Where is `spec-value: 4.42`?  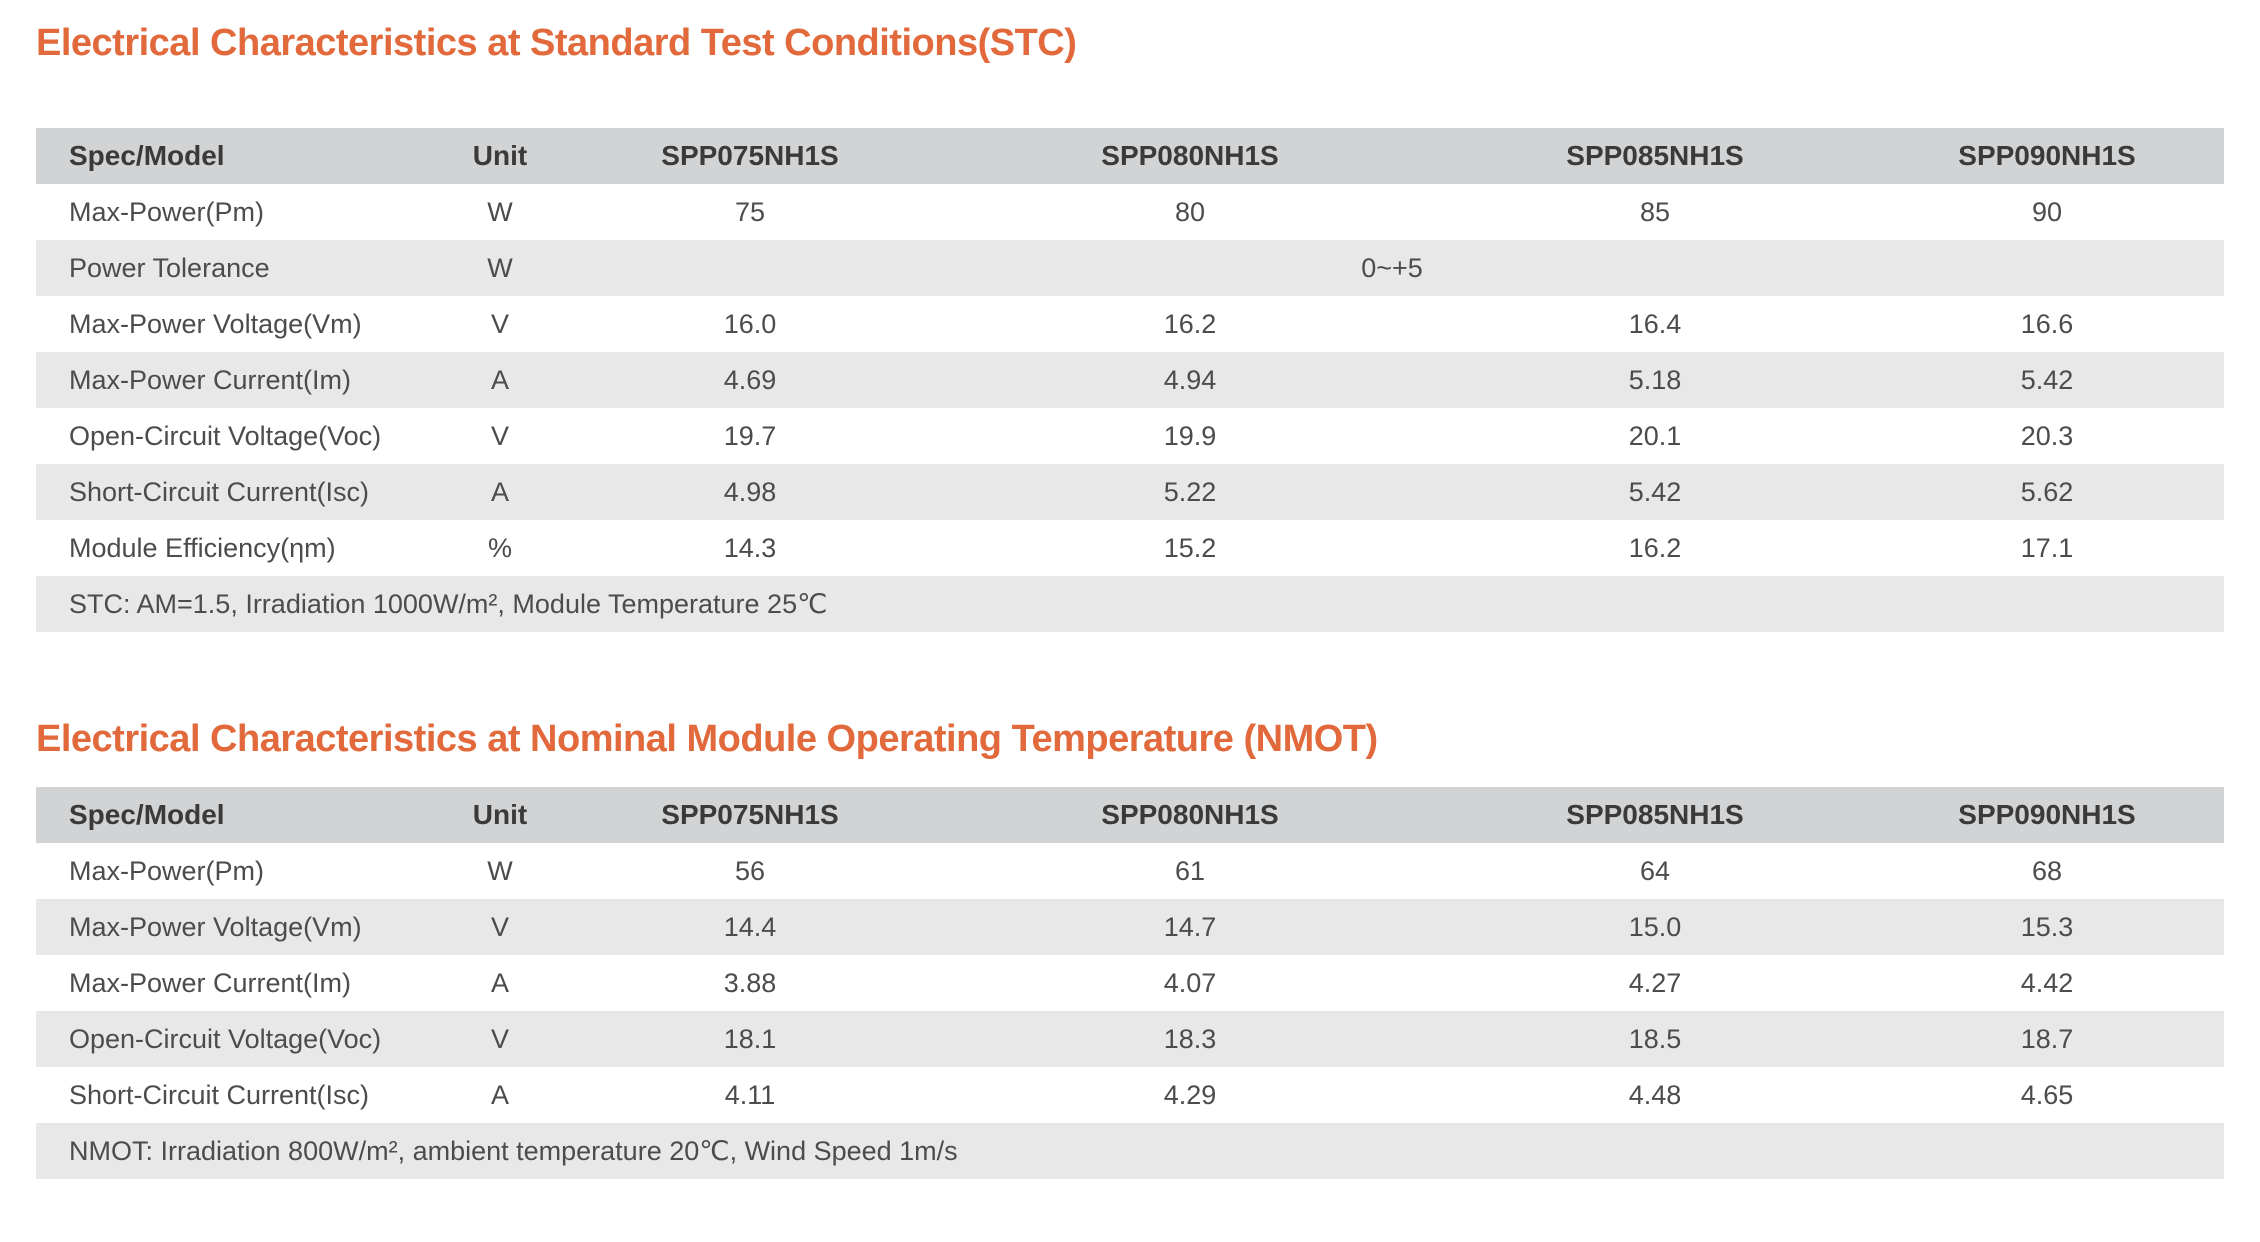 spec-value: 4.42 is located at coordinates (2047, 982).